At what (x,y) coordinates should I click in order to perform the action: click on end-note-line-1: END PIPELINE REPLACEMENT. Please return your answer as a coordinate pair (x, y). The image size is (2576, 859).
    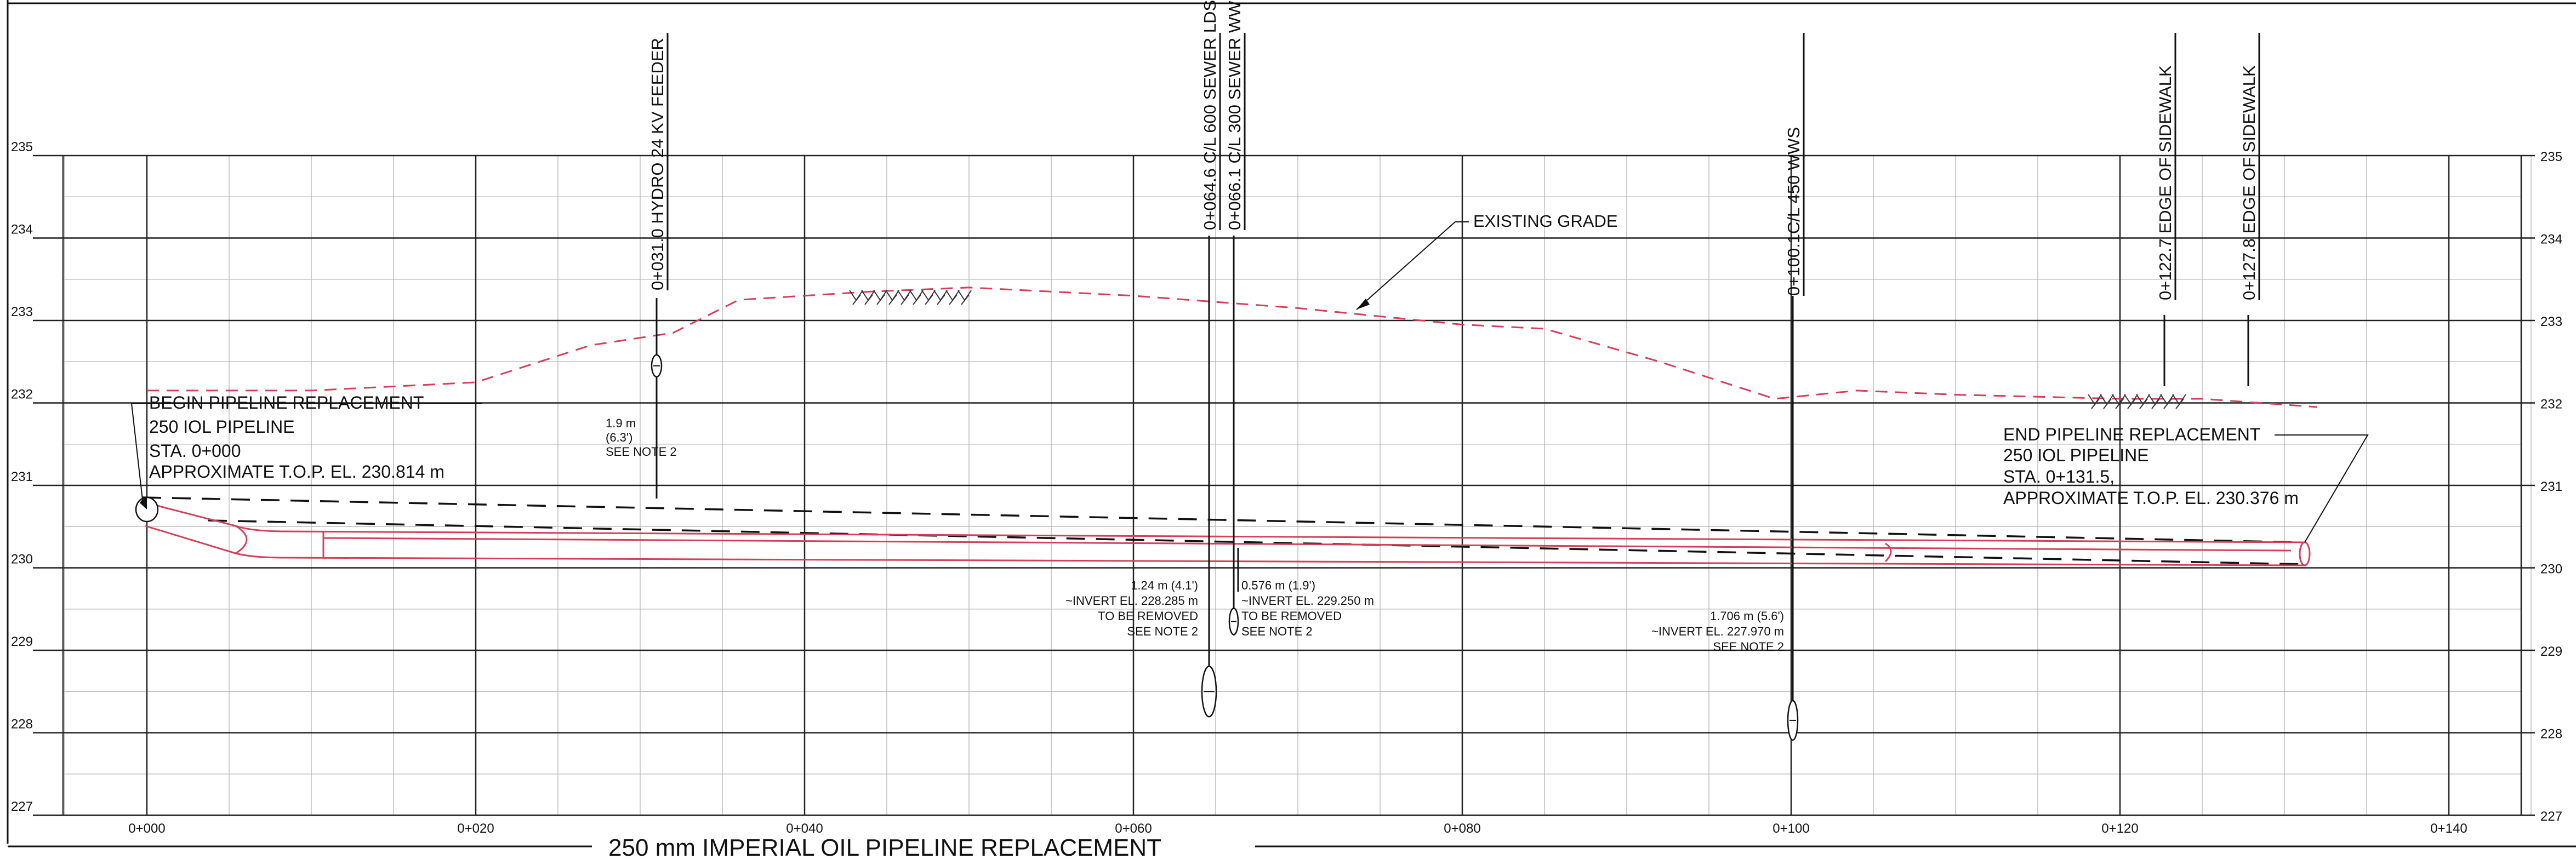
    Looking at the image, I should click on (2131, 434).